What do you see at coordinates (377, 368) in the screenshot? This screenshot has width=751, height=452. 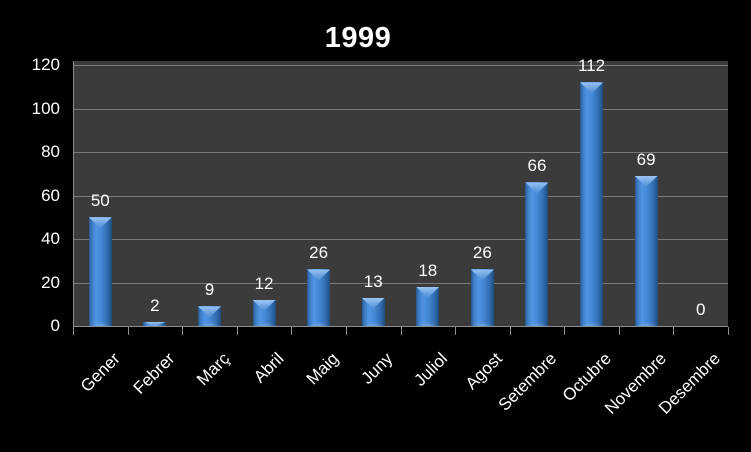 I see `category-label-juny: Juny` at bounding box center [377, 368].